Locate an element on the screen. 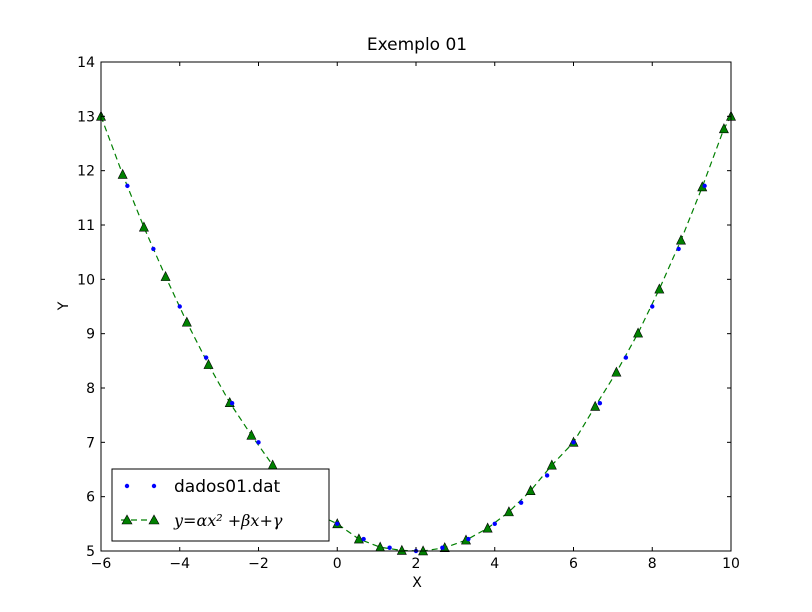 The height and width of the screenshot is (612, 812). legend-box is located at coordinates (220, 505).